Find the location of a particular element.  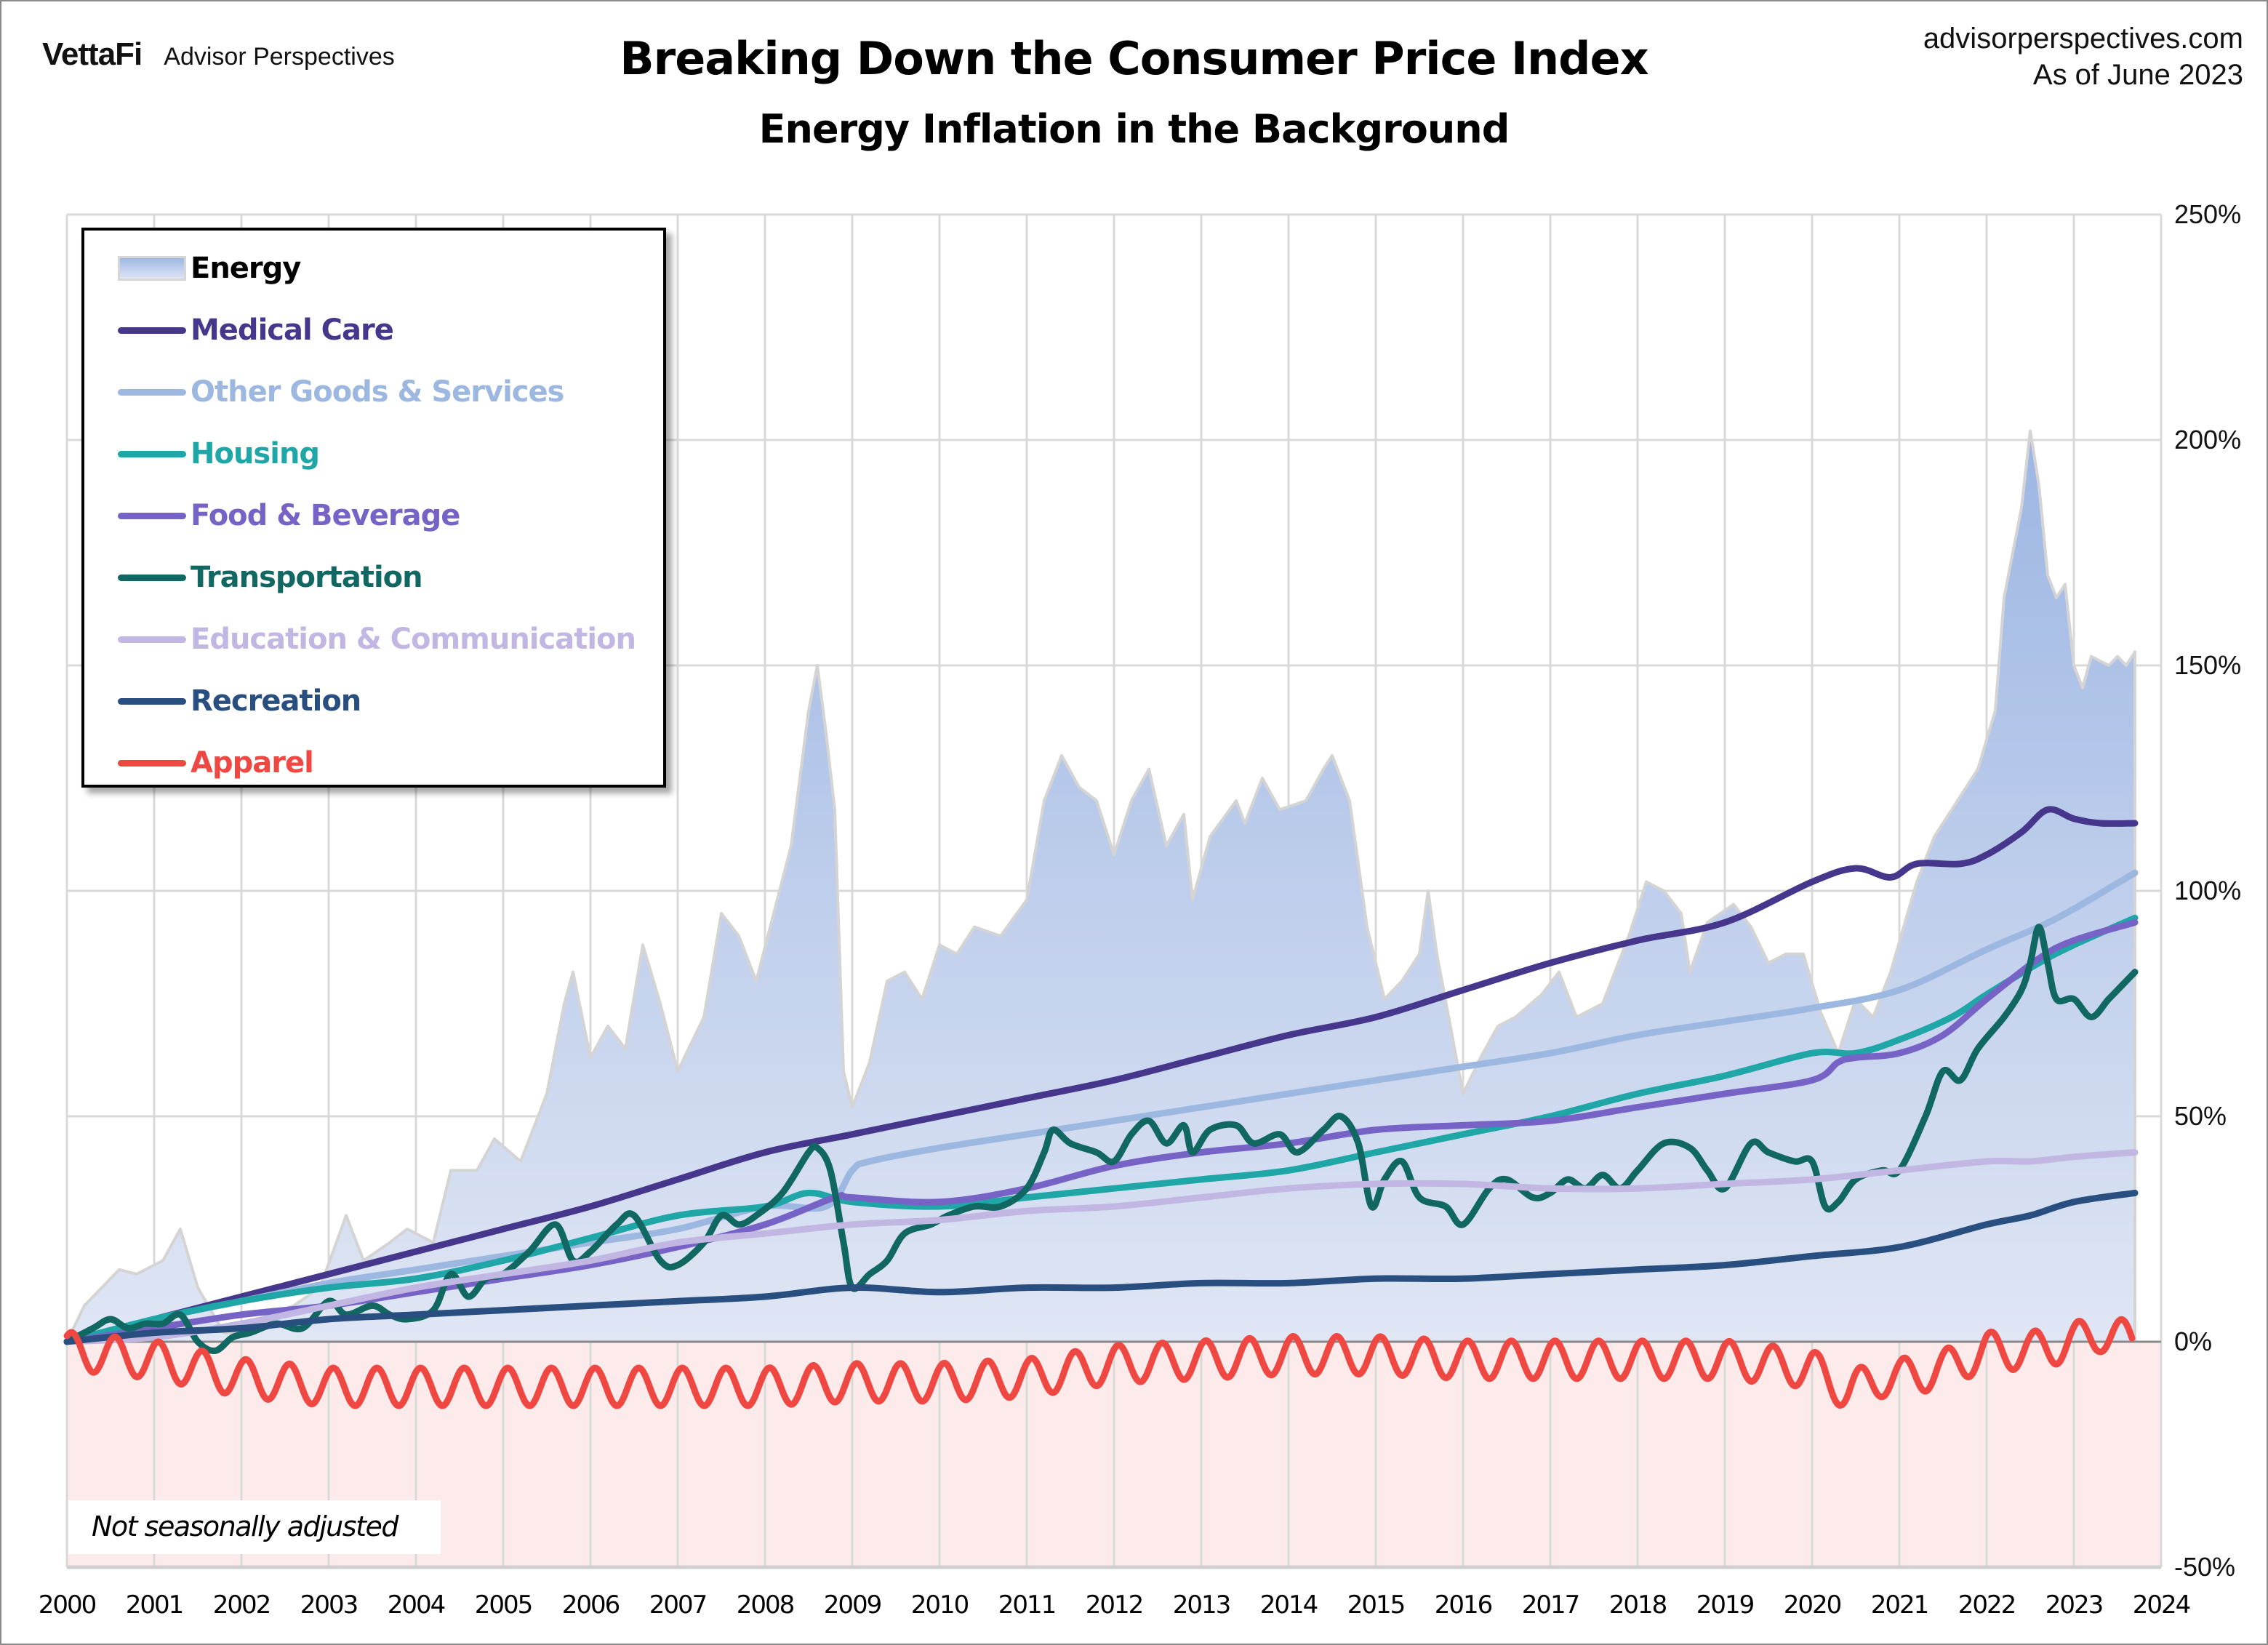

x-tick-label: 2016 is located at coordinates (1463, 1605).